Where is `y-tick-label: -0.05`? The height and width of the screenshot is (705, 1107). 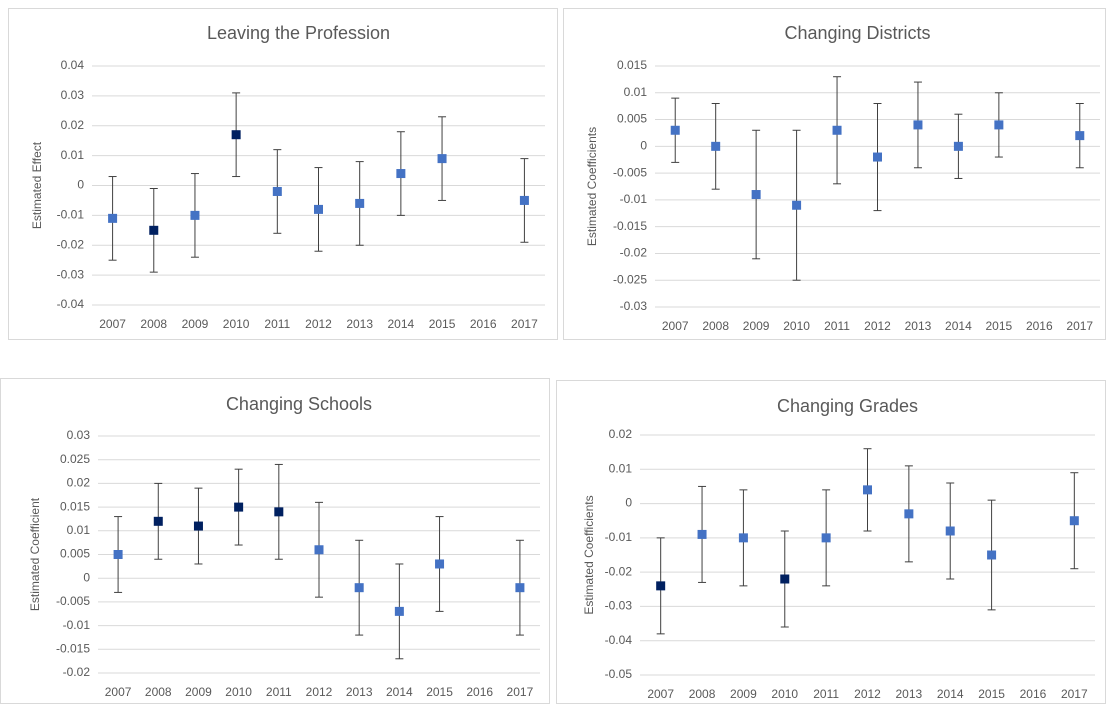
y-tick-label: -0.05 is located at coordinates (619, 674).